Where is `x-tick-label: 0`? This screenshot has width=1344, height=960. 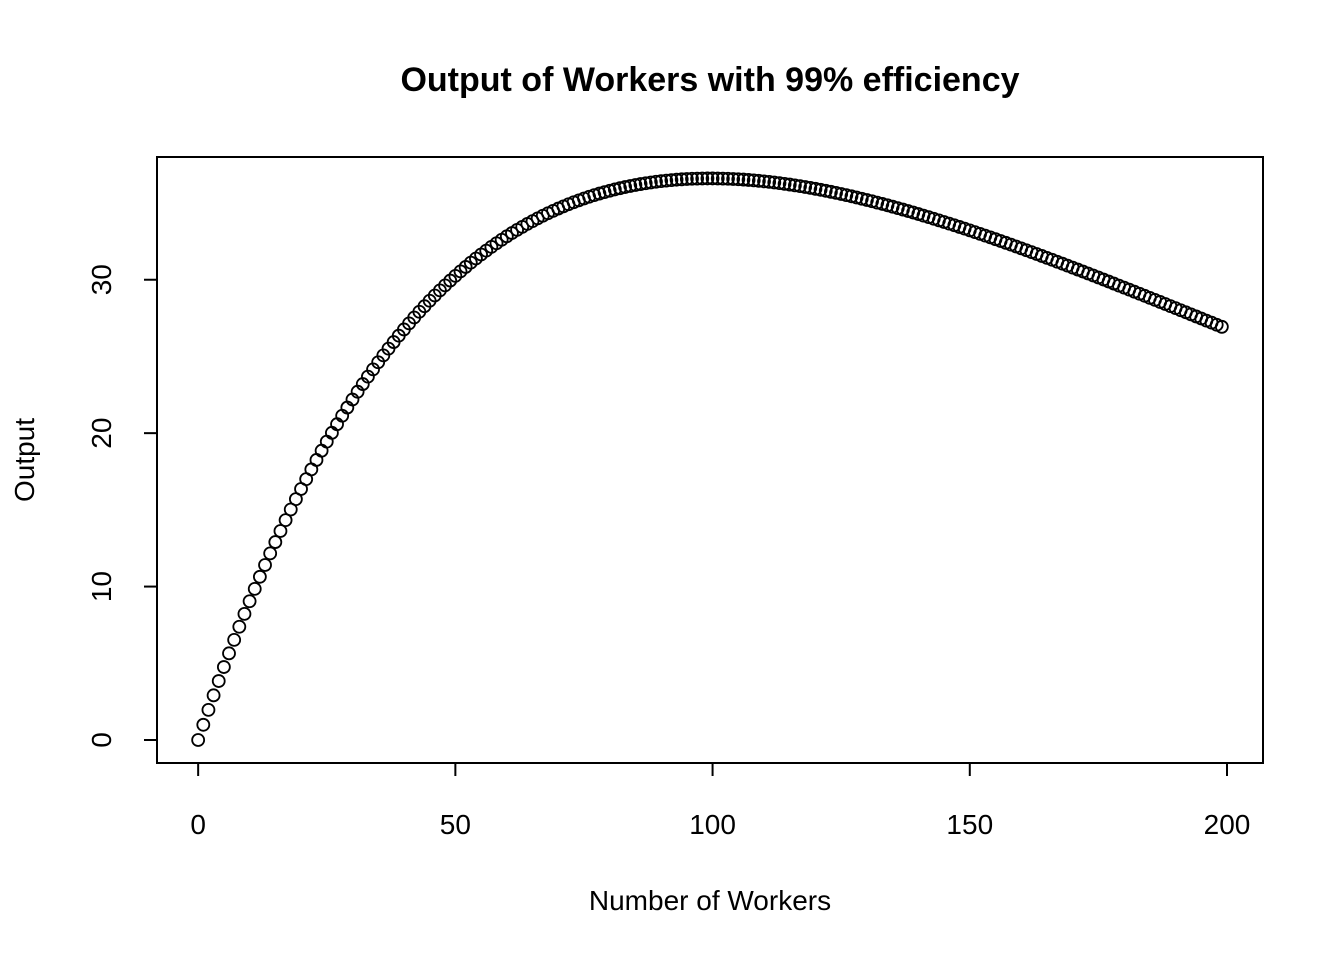
x-tick-label: 0 is located at coordinates (198, 824).